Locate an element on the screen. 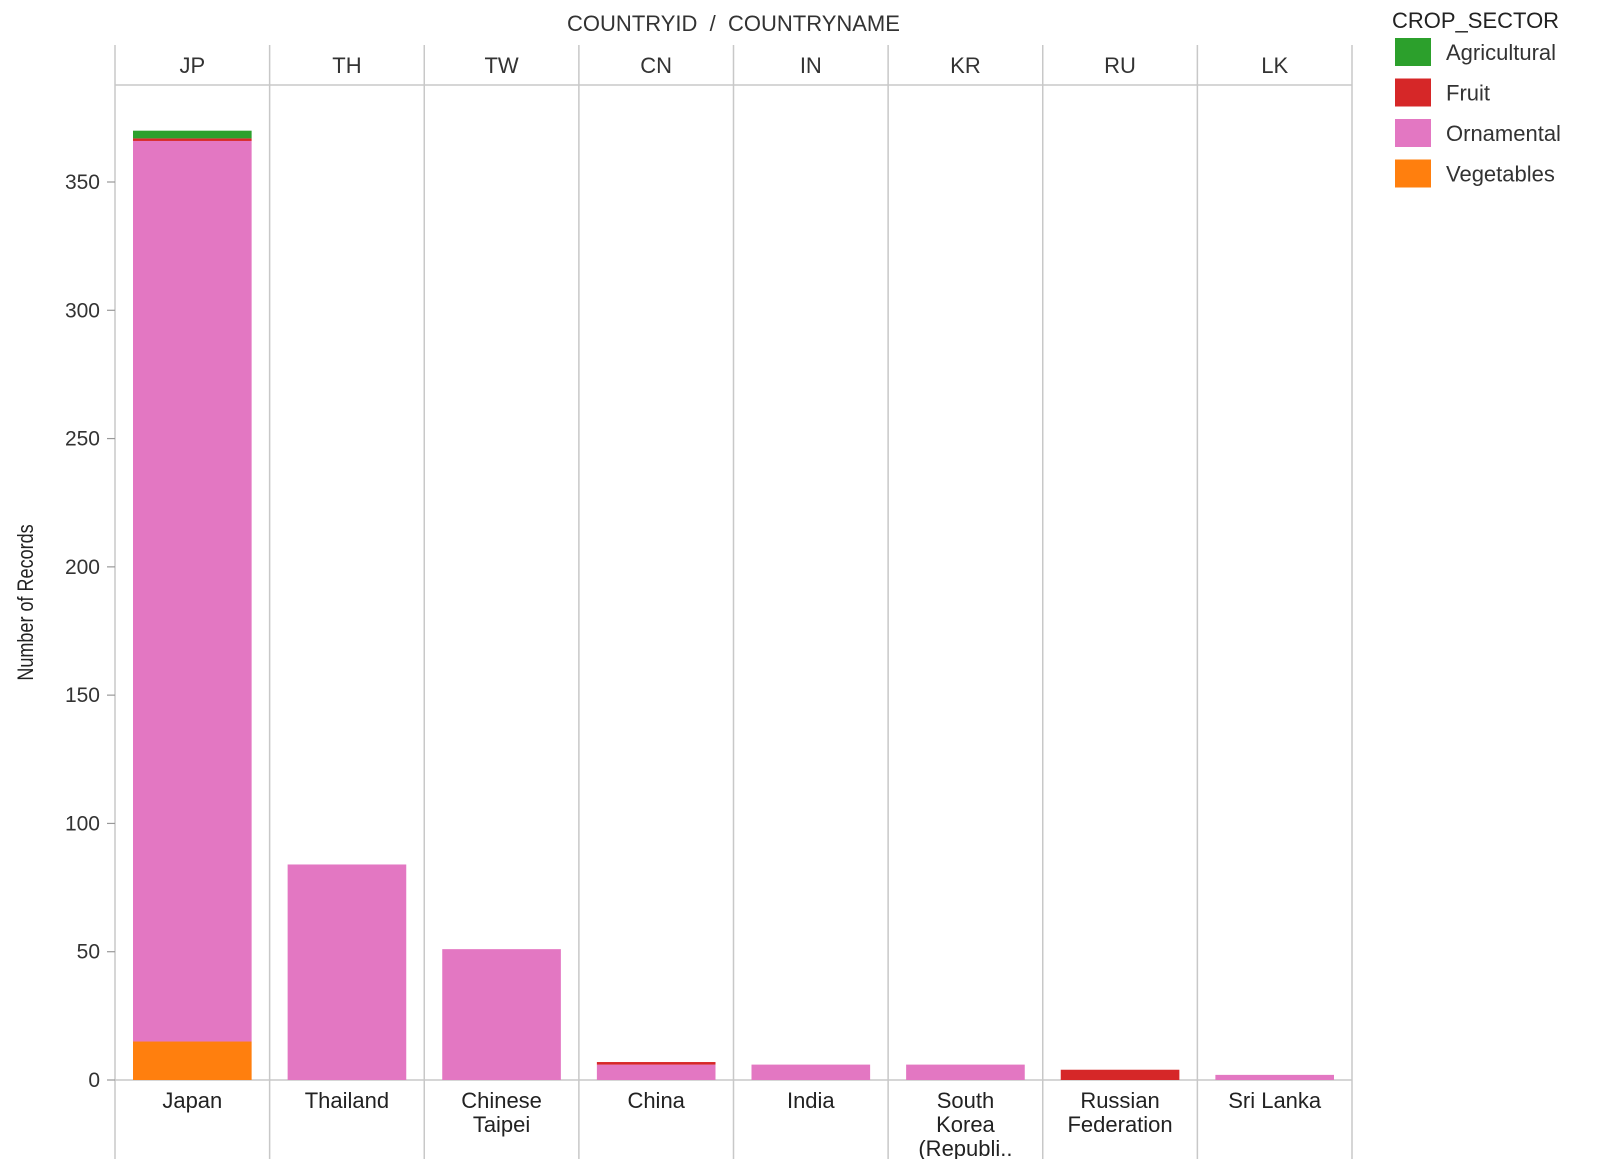 The image size is (1604, 1159). bar-segment-cn-fruit is located at coordinates (656, 1063).